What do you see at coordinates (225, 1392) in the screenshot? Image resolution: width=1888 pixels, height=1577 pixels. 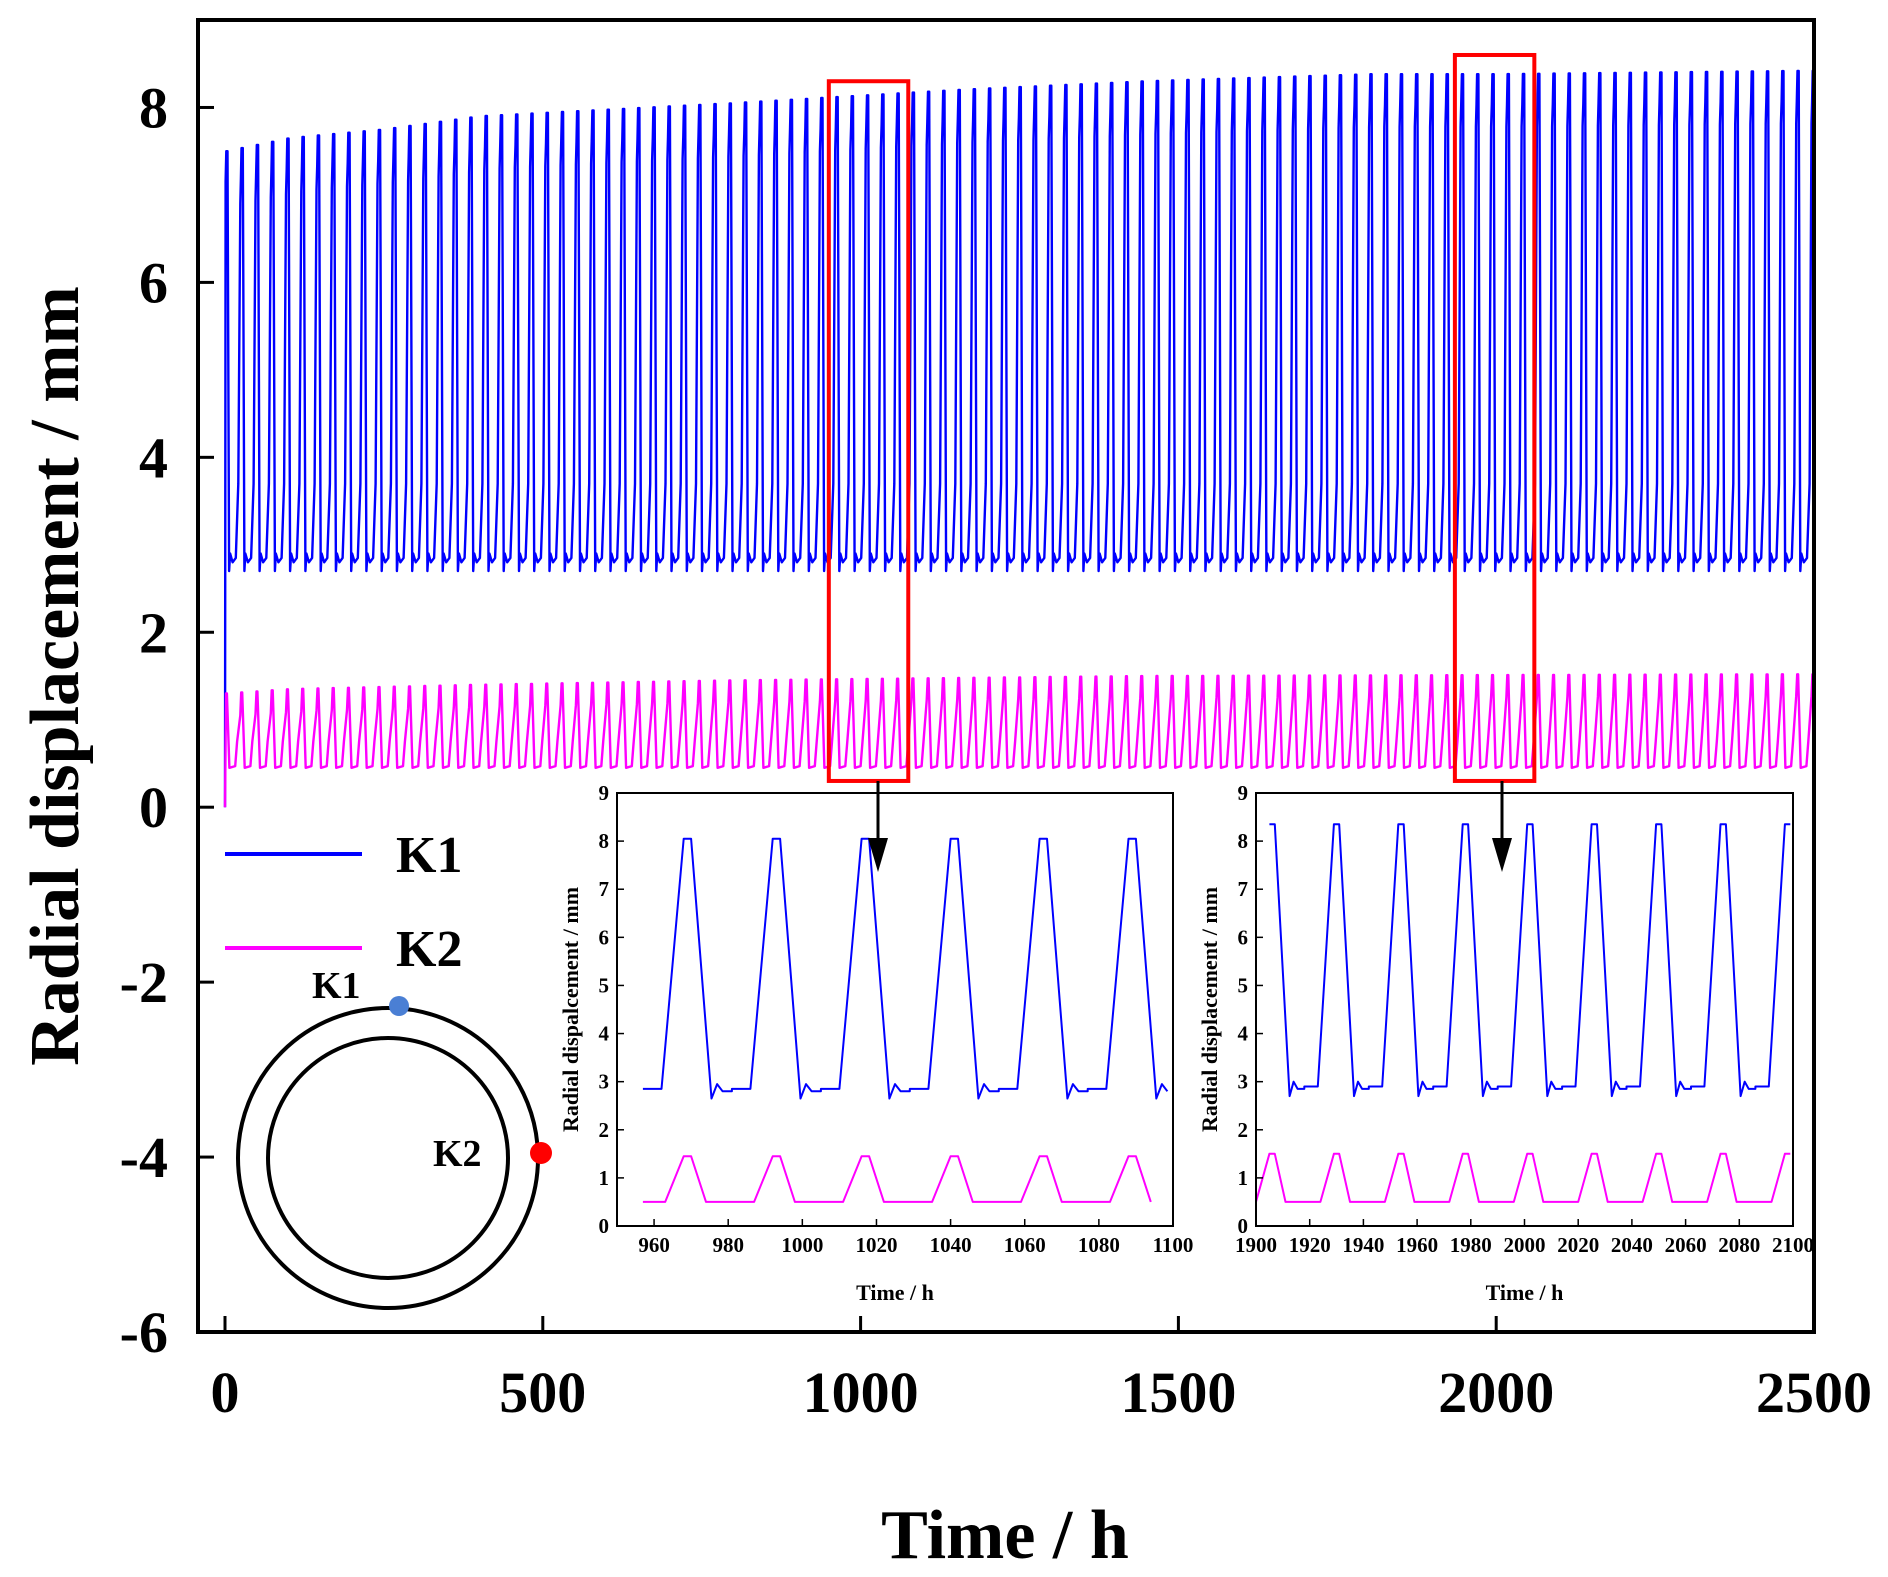 I see `x-tick-label: 0` at bounding box center [225, 1392].